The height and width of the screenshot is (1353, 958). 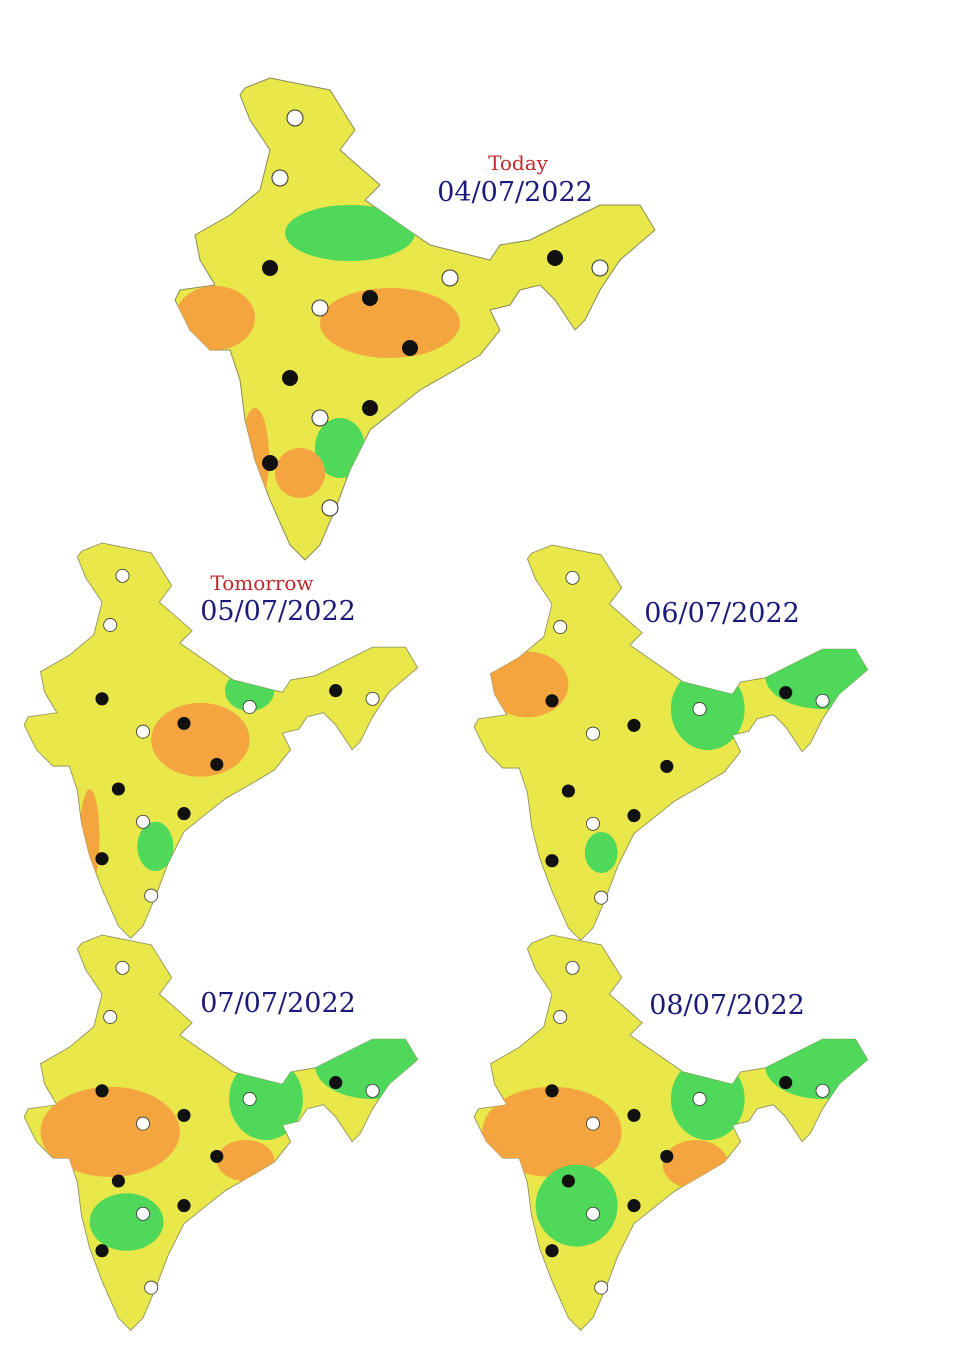 I want to click on day-label: Tomorrow, so click(x=261, y=583).